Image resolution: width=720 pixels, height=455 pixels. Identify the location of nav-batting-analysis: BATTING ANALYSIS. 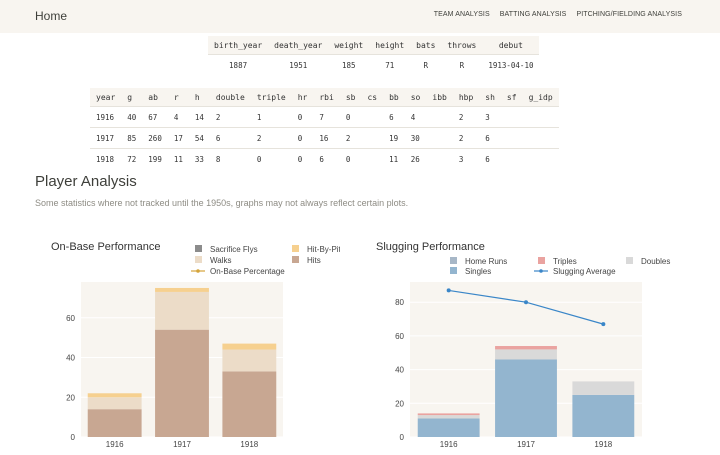
(533, 14).